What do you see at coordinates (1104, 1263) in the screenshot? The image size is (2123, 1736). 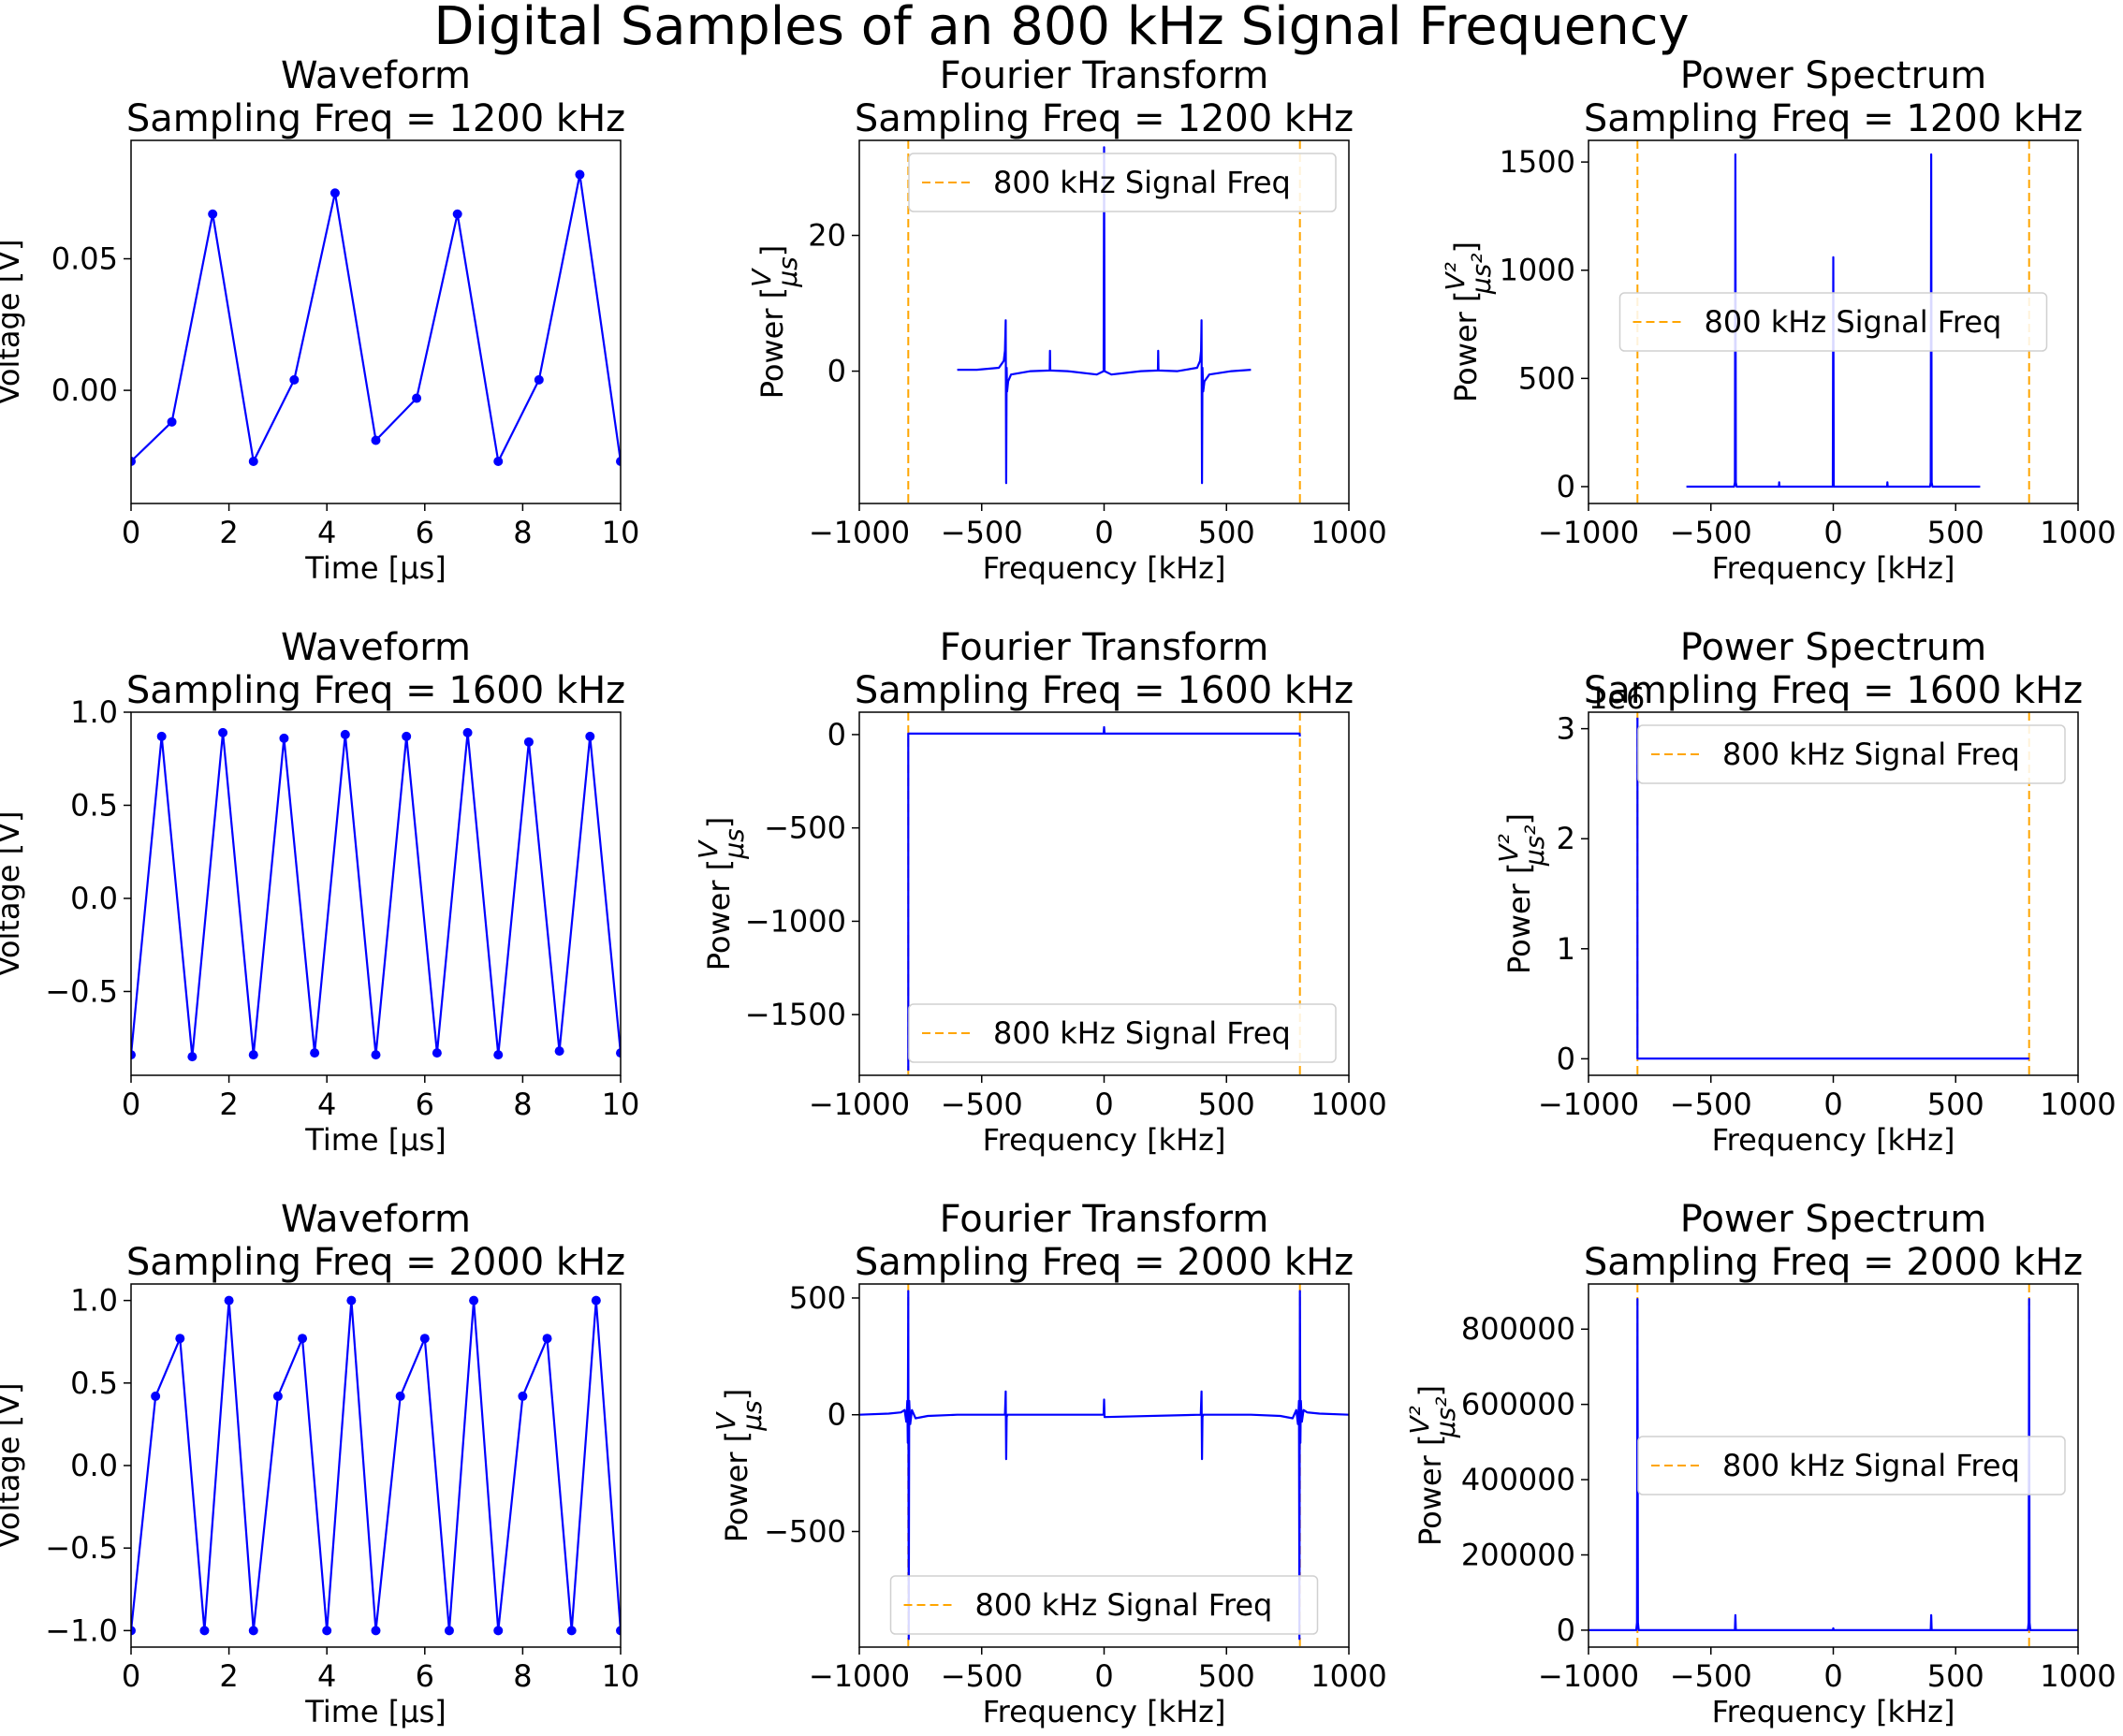 I see `subplot-subtitle: Sampling Freq = 2000 kHz` at bounding box center [1104, 1263].